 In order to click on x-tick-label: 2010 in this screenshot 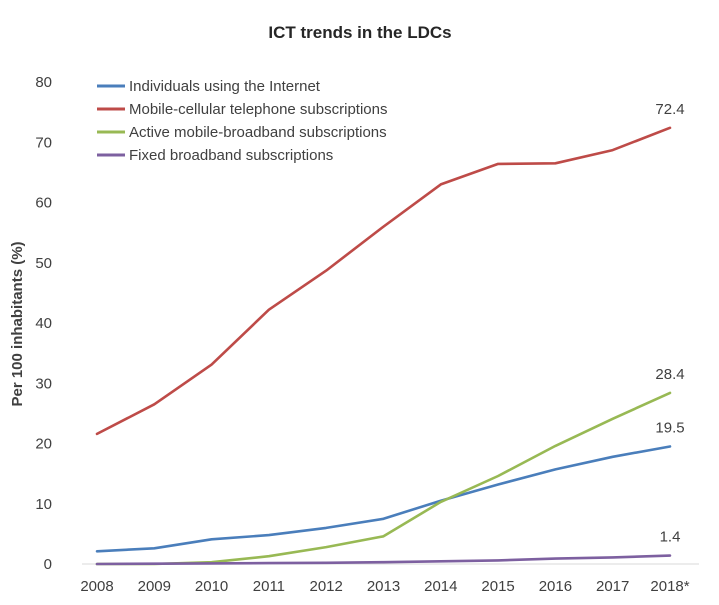, I will do `click(211, 586)`.